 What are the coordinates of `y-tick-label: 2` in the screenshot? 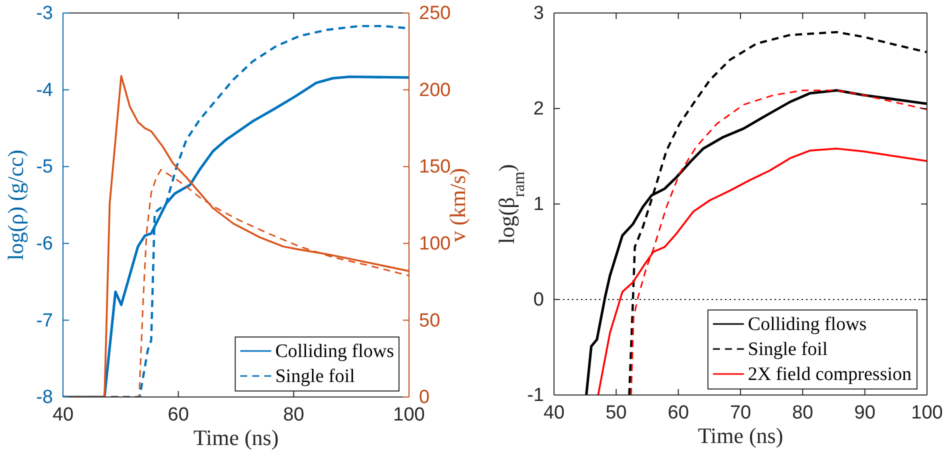 It's located at (538, 109).